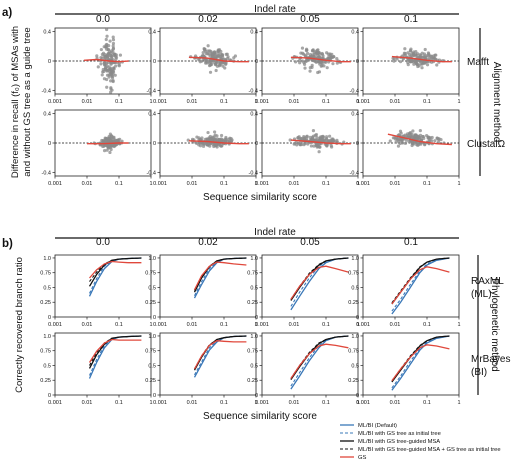 The height and width of the screenshot is (464, 520). Describe the element at coordinates (487, 281) in the screenshot. I see `row-label: RAxML` at that location.